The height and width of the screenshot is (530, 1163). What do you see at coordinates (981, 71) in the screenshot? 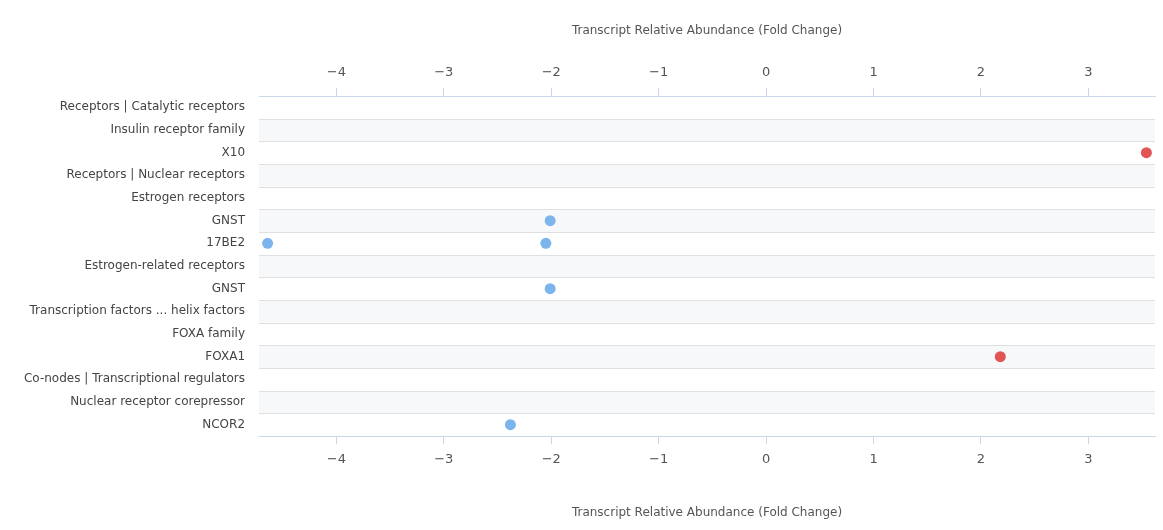
I see `x2-tick-label: 2` at bounding box center [981, 71].